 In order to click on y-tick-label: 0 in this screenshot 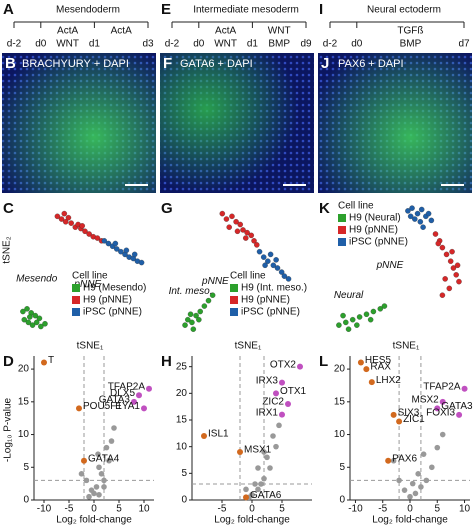, I will do `click(26, 500)`.